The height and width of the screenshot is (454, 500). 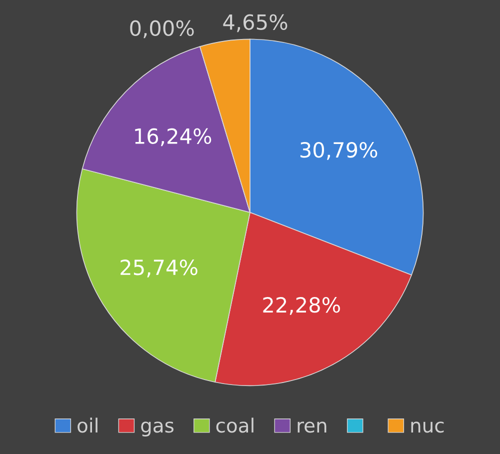 I want to click on data-label: 4,65%, so click(x=255, y=23).